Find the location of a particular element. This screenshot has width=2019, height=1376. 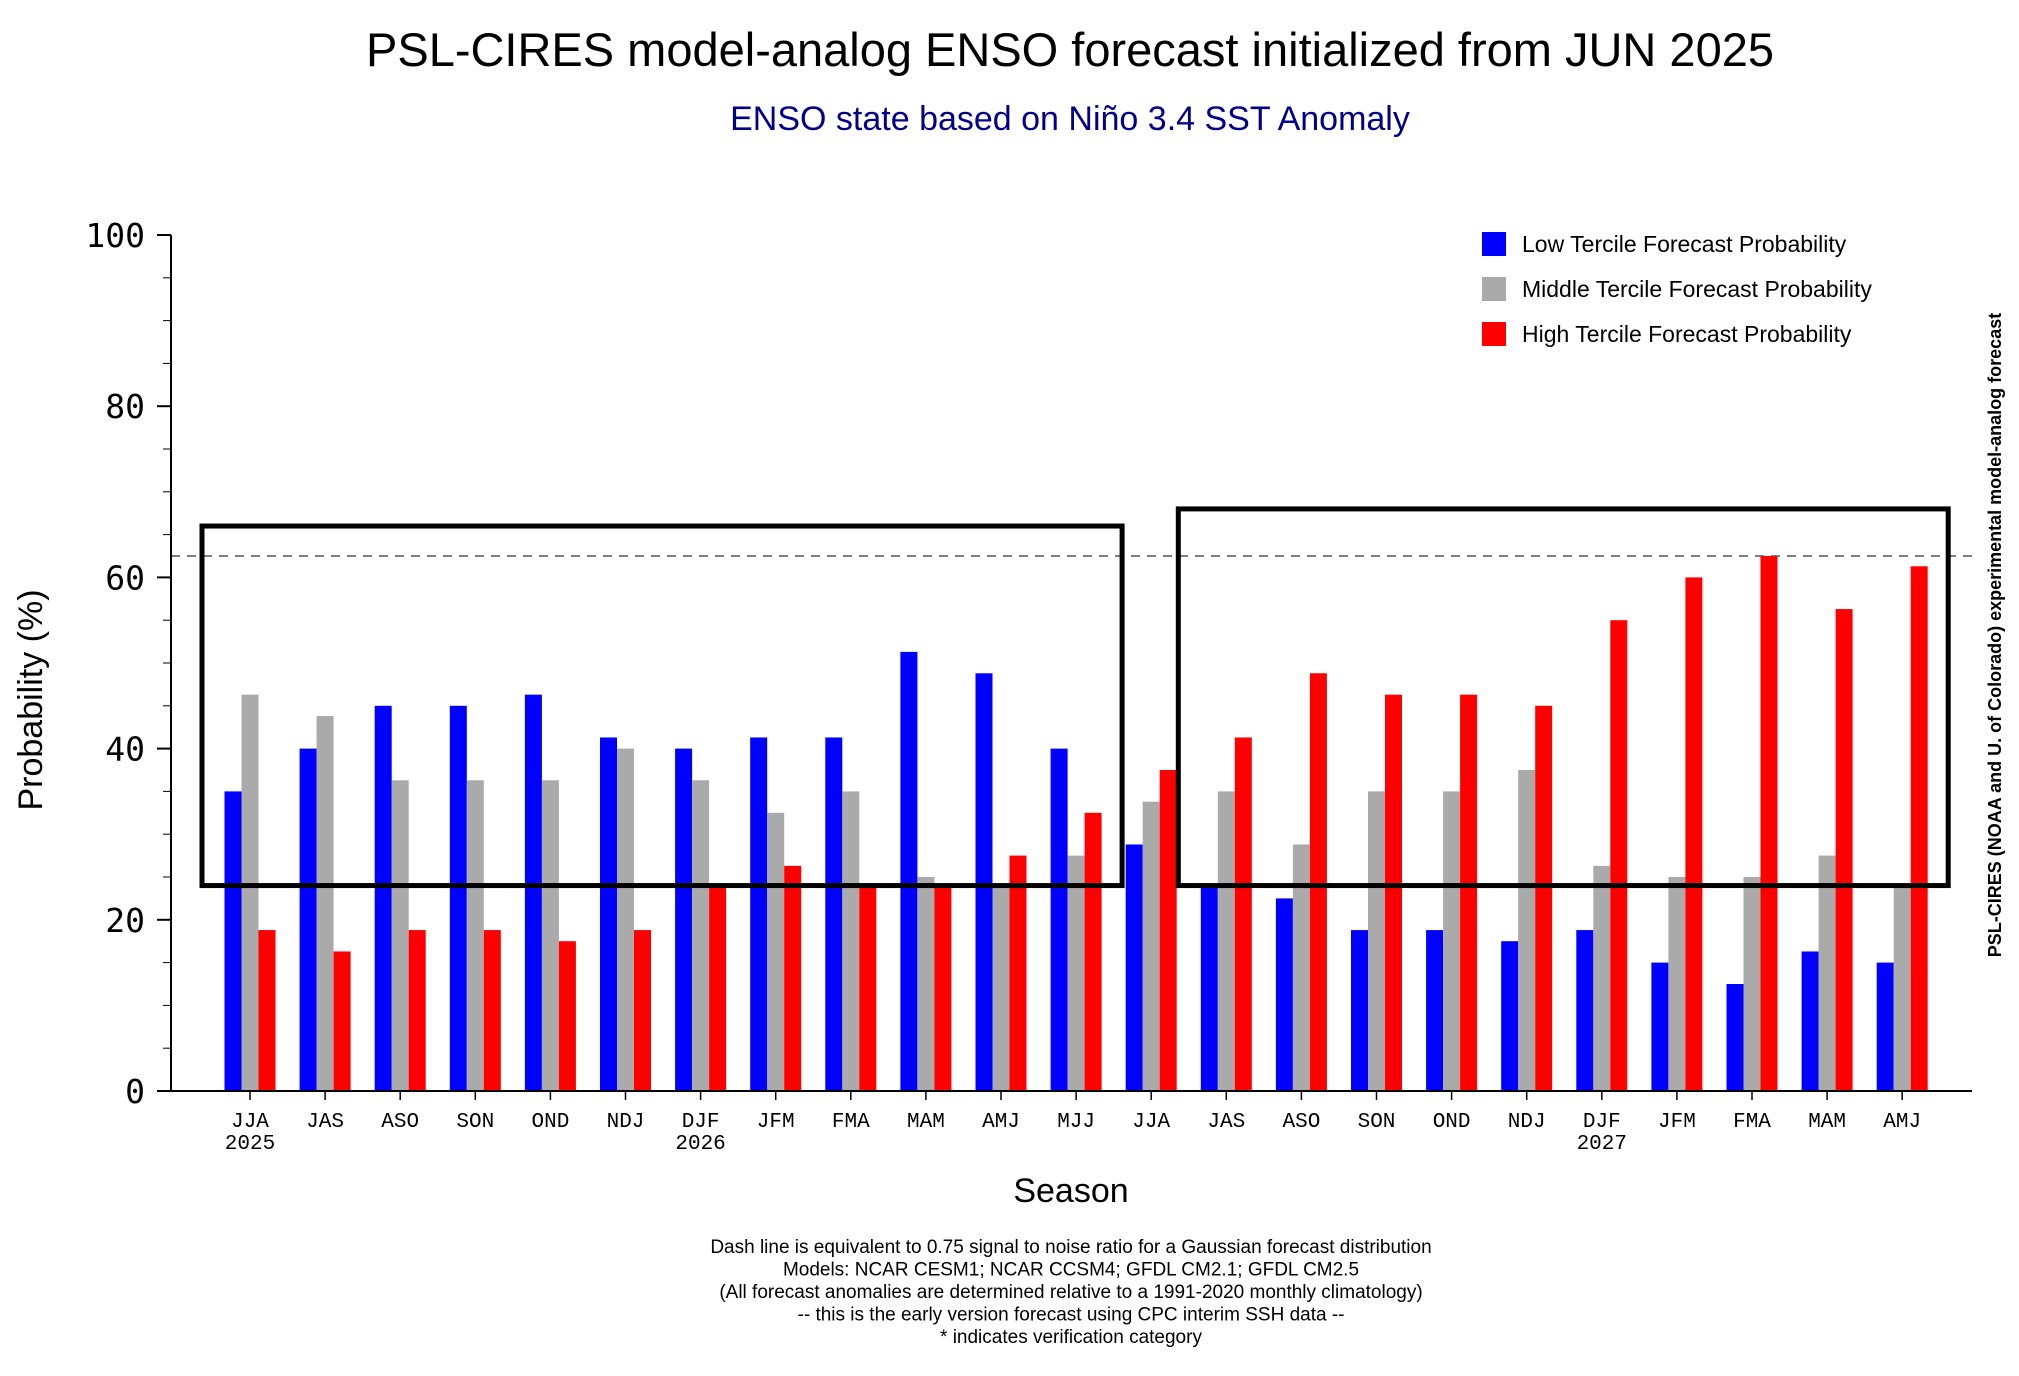

season-label: FMA is located at coordinates (1752, 1122).